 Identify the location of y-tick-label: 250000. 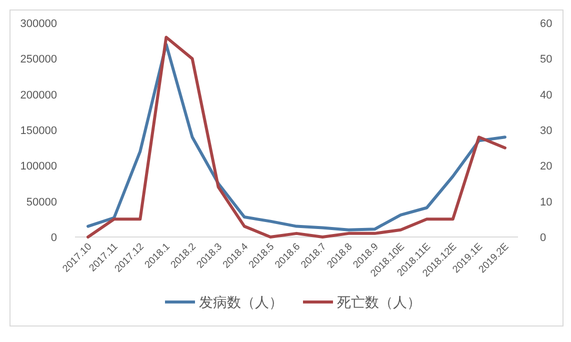
(38, 60).